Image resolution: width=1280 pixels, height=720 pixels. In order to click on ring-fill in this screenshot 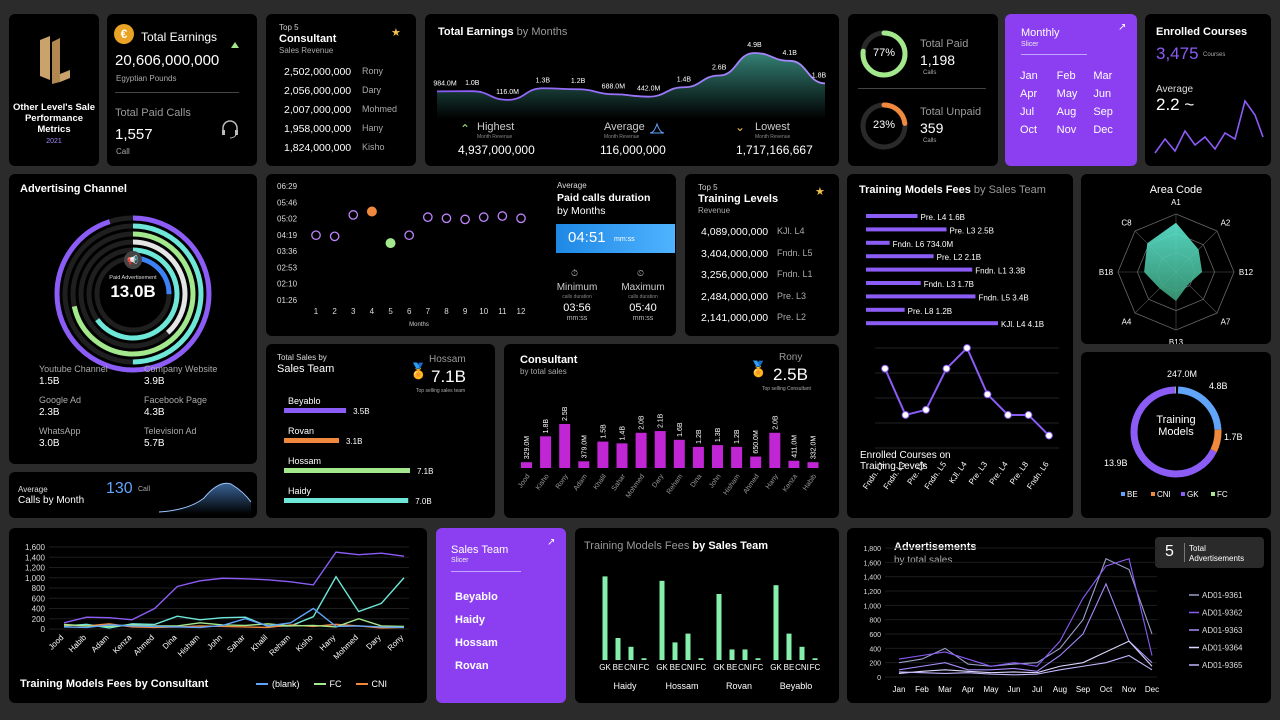, I will do `click(884, 126)`.